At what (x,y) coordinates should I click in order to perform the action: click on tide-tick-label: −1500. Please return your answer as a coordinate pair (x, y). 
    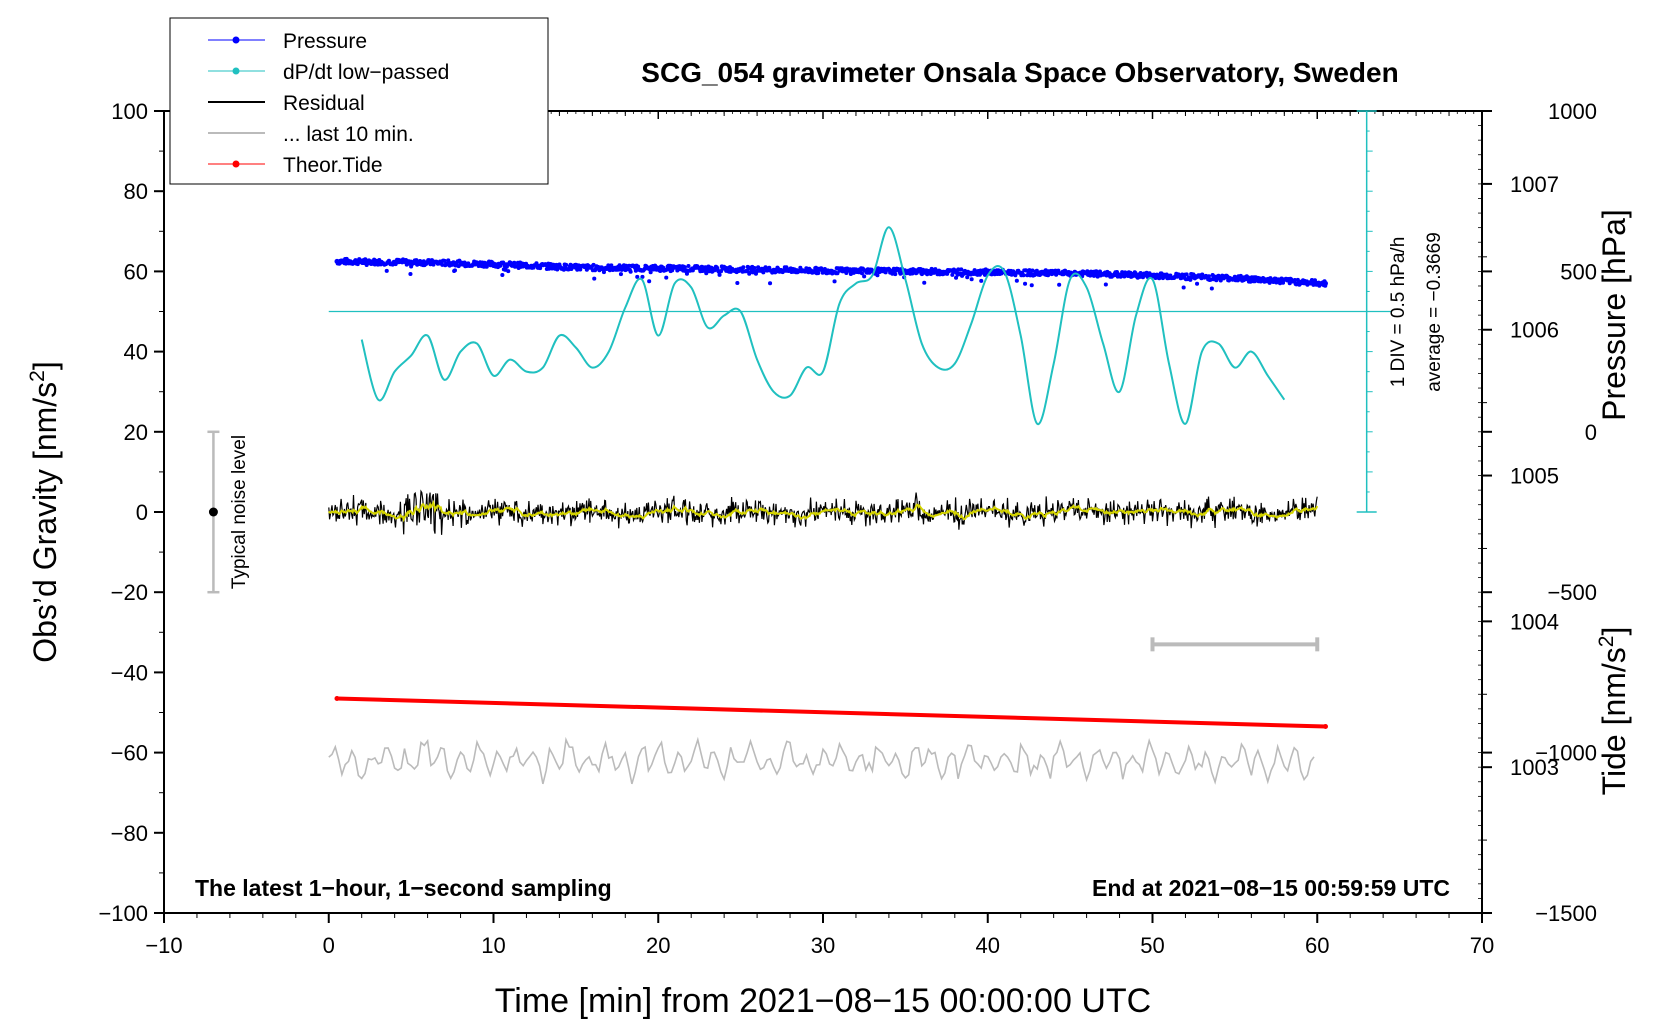
    Looking at the image, I should click on (1566, 913).